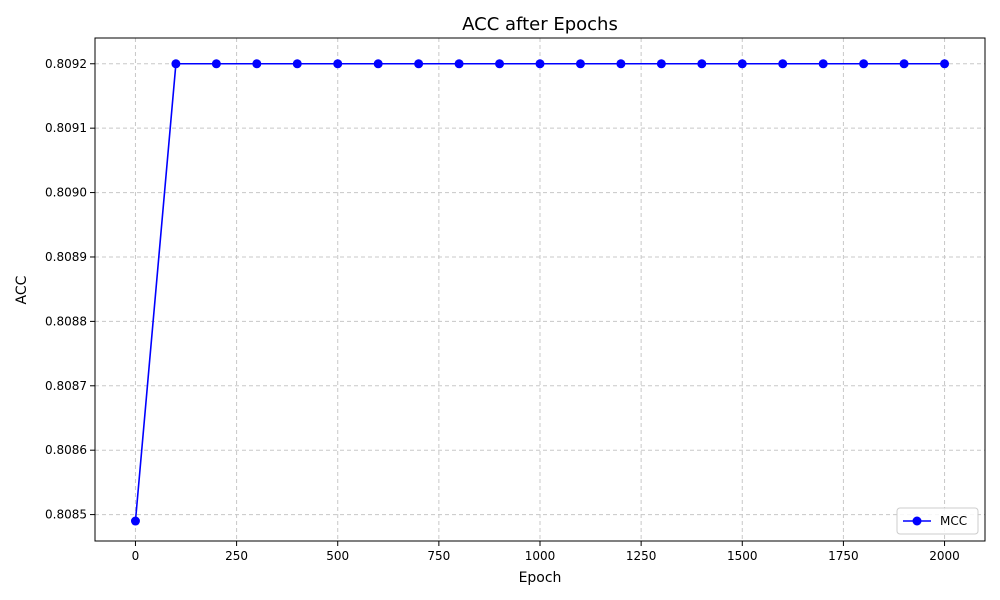  Describe the element at coordinates (540, 24) in the screenshot. I see `chart-title: ACC after Epochs` at that location.